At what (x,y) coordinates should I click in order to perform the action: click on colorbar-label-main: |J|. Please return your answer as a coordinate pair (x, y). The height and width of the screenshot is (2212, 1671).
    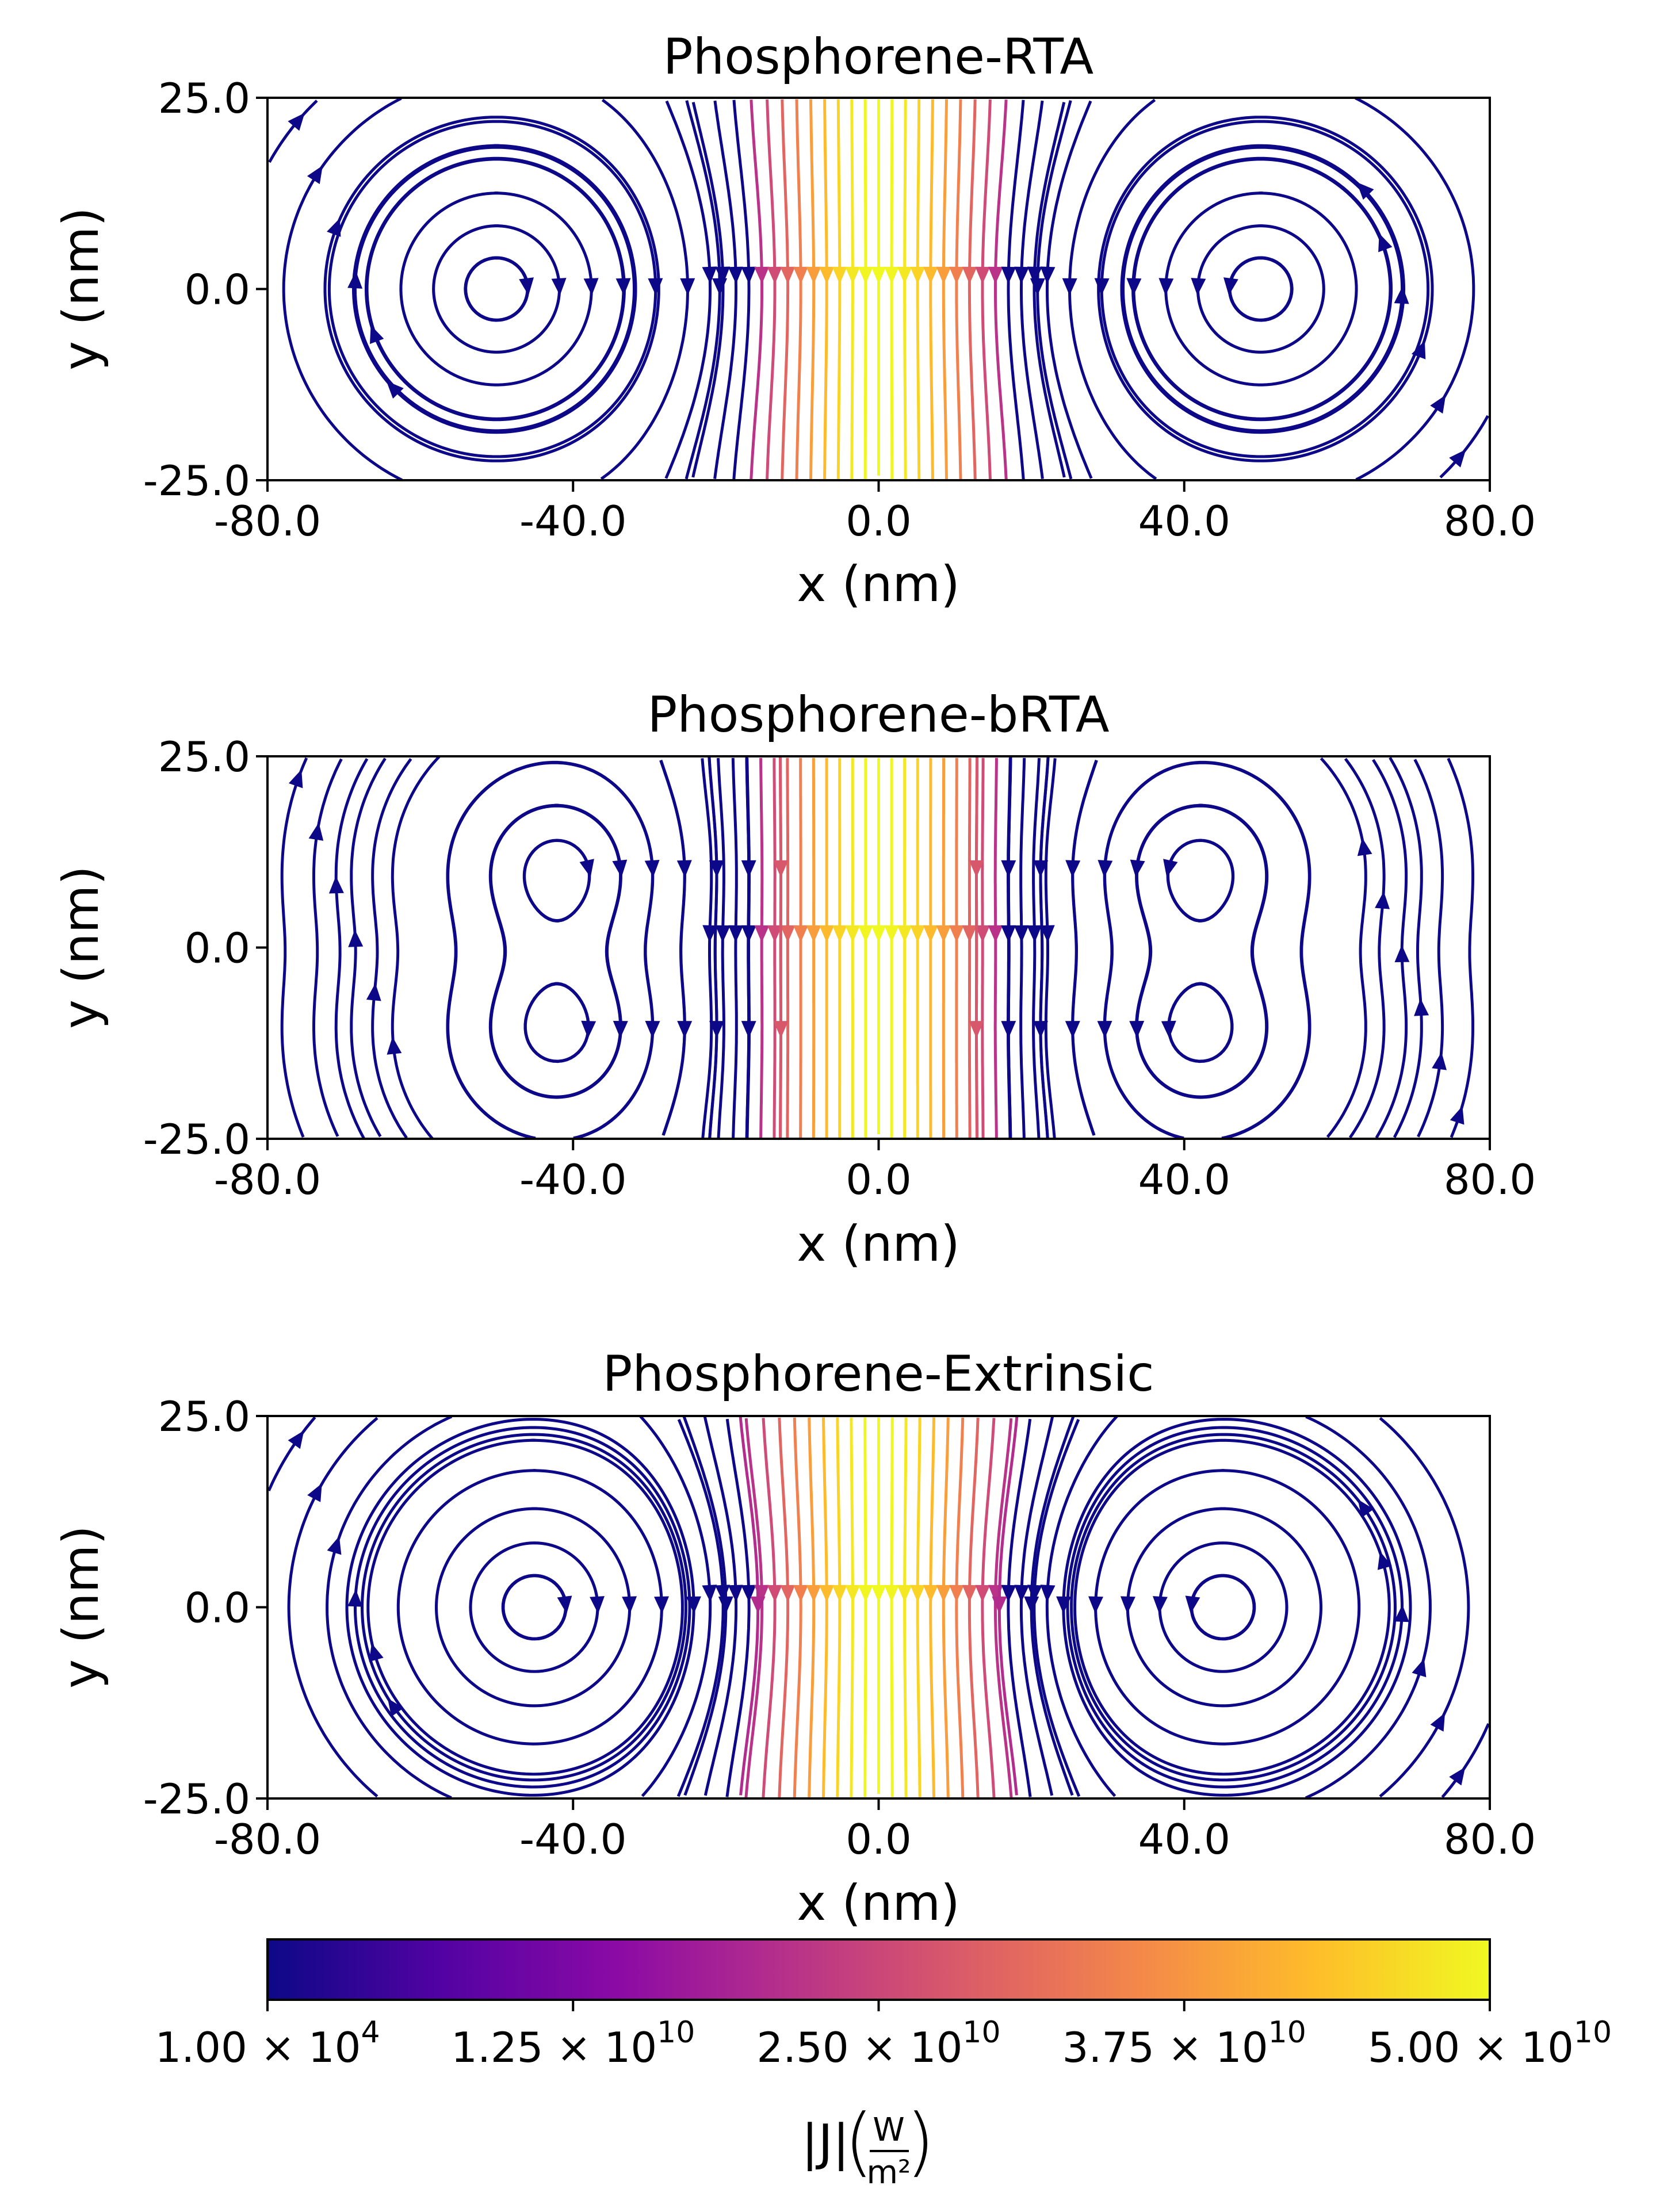
    Looking at the image, I should click on (825, 2143).